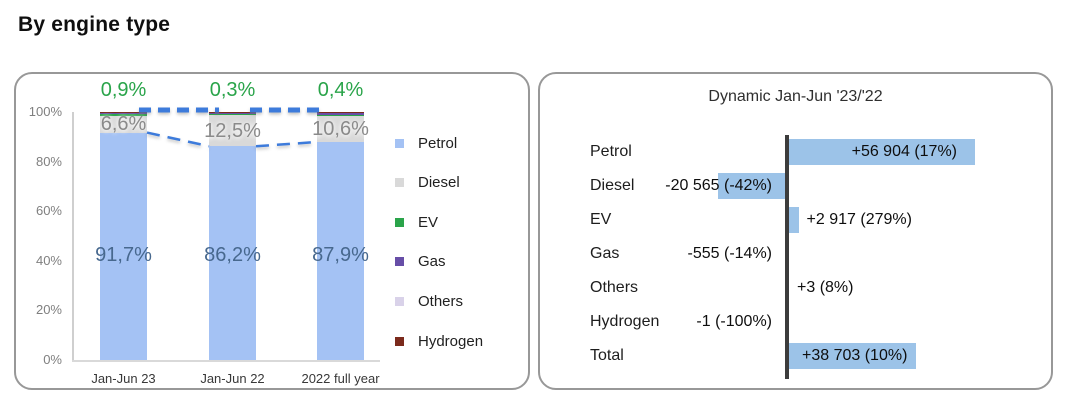 This screenshot has width=1080, height=419. Describe the element at coordinates (439, 183) in the screenshot. I see `legend-label: Diesel` at that location.